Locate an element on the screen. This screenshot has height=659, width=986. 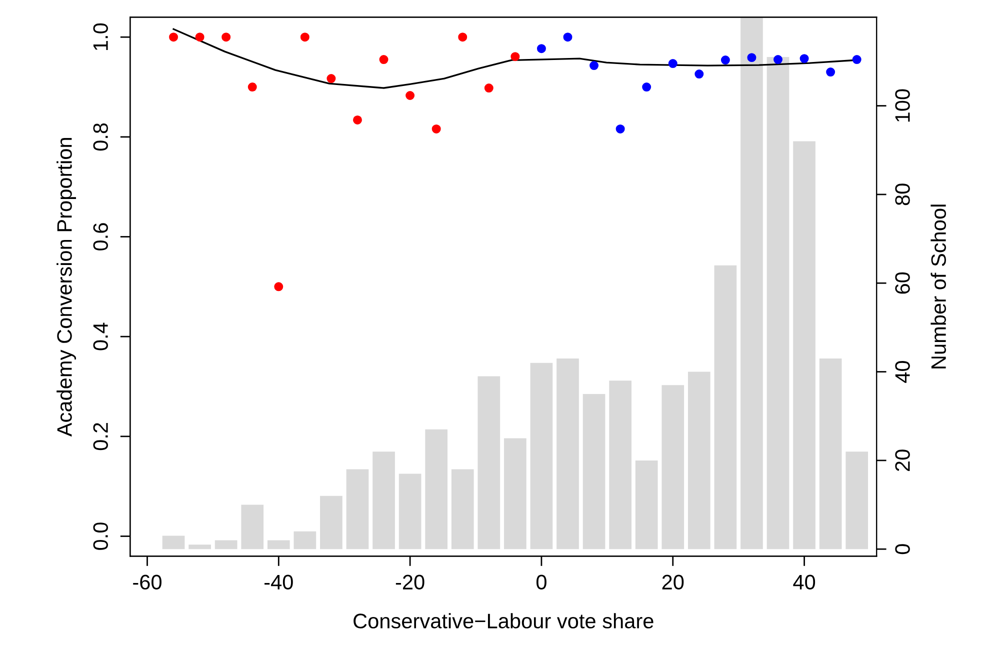
x-axis-title: Conservative−Labour vote share is located at coordinates (504, 620).